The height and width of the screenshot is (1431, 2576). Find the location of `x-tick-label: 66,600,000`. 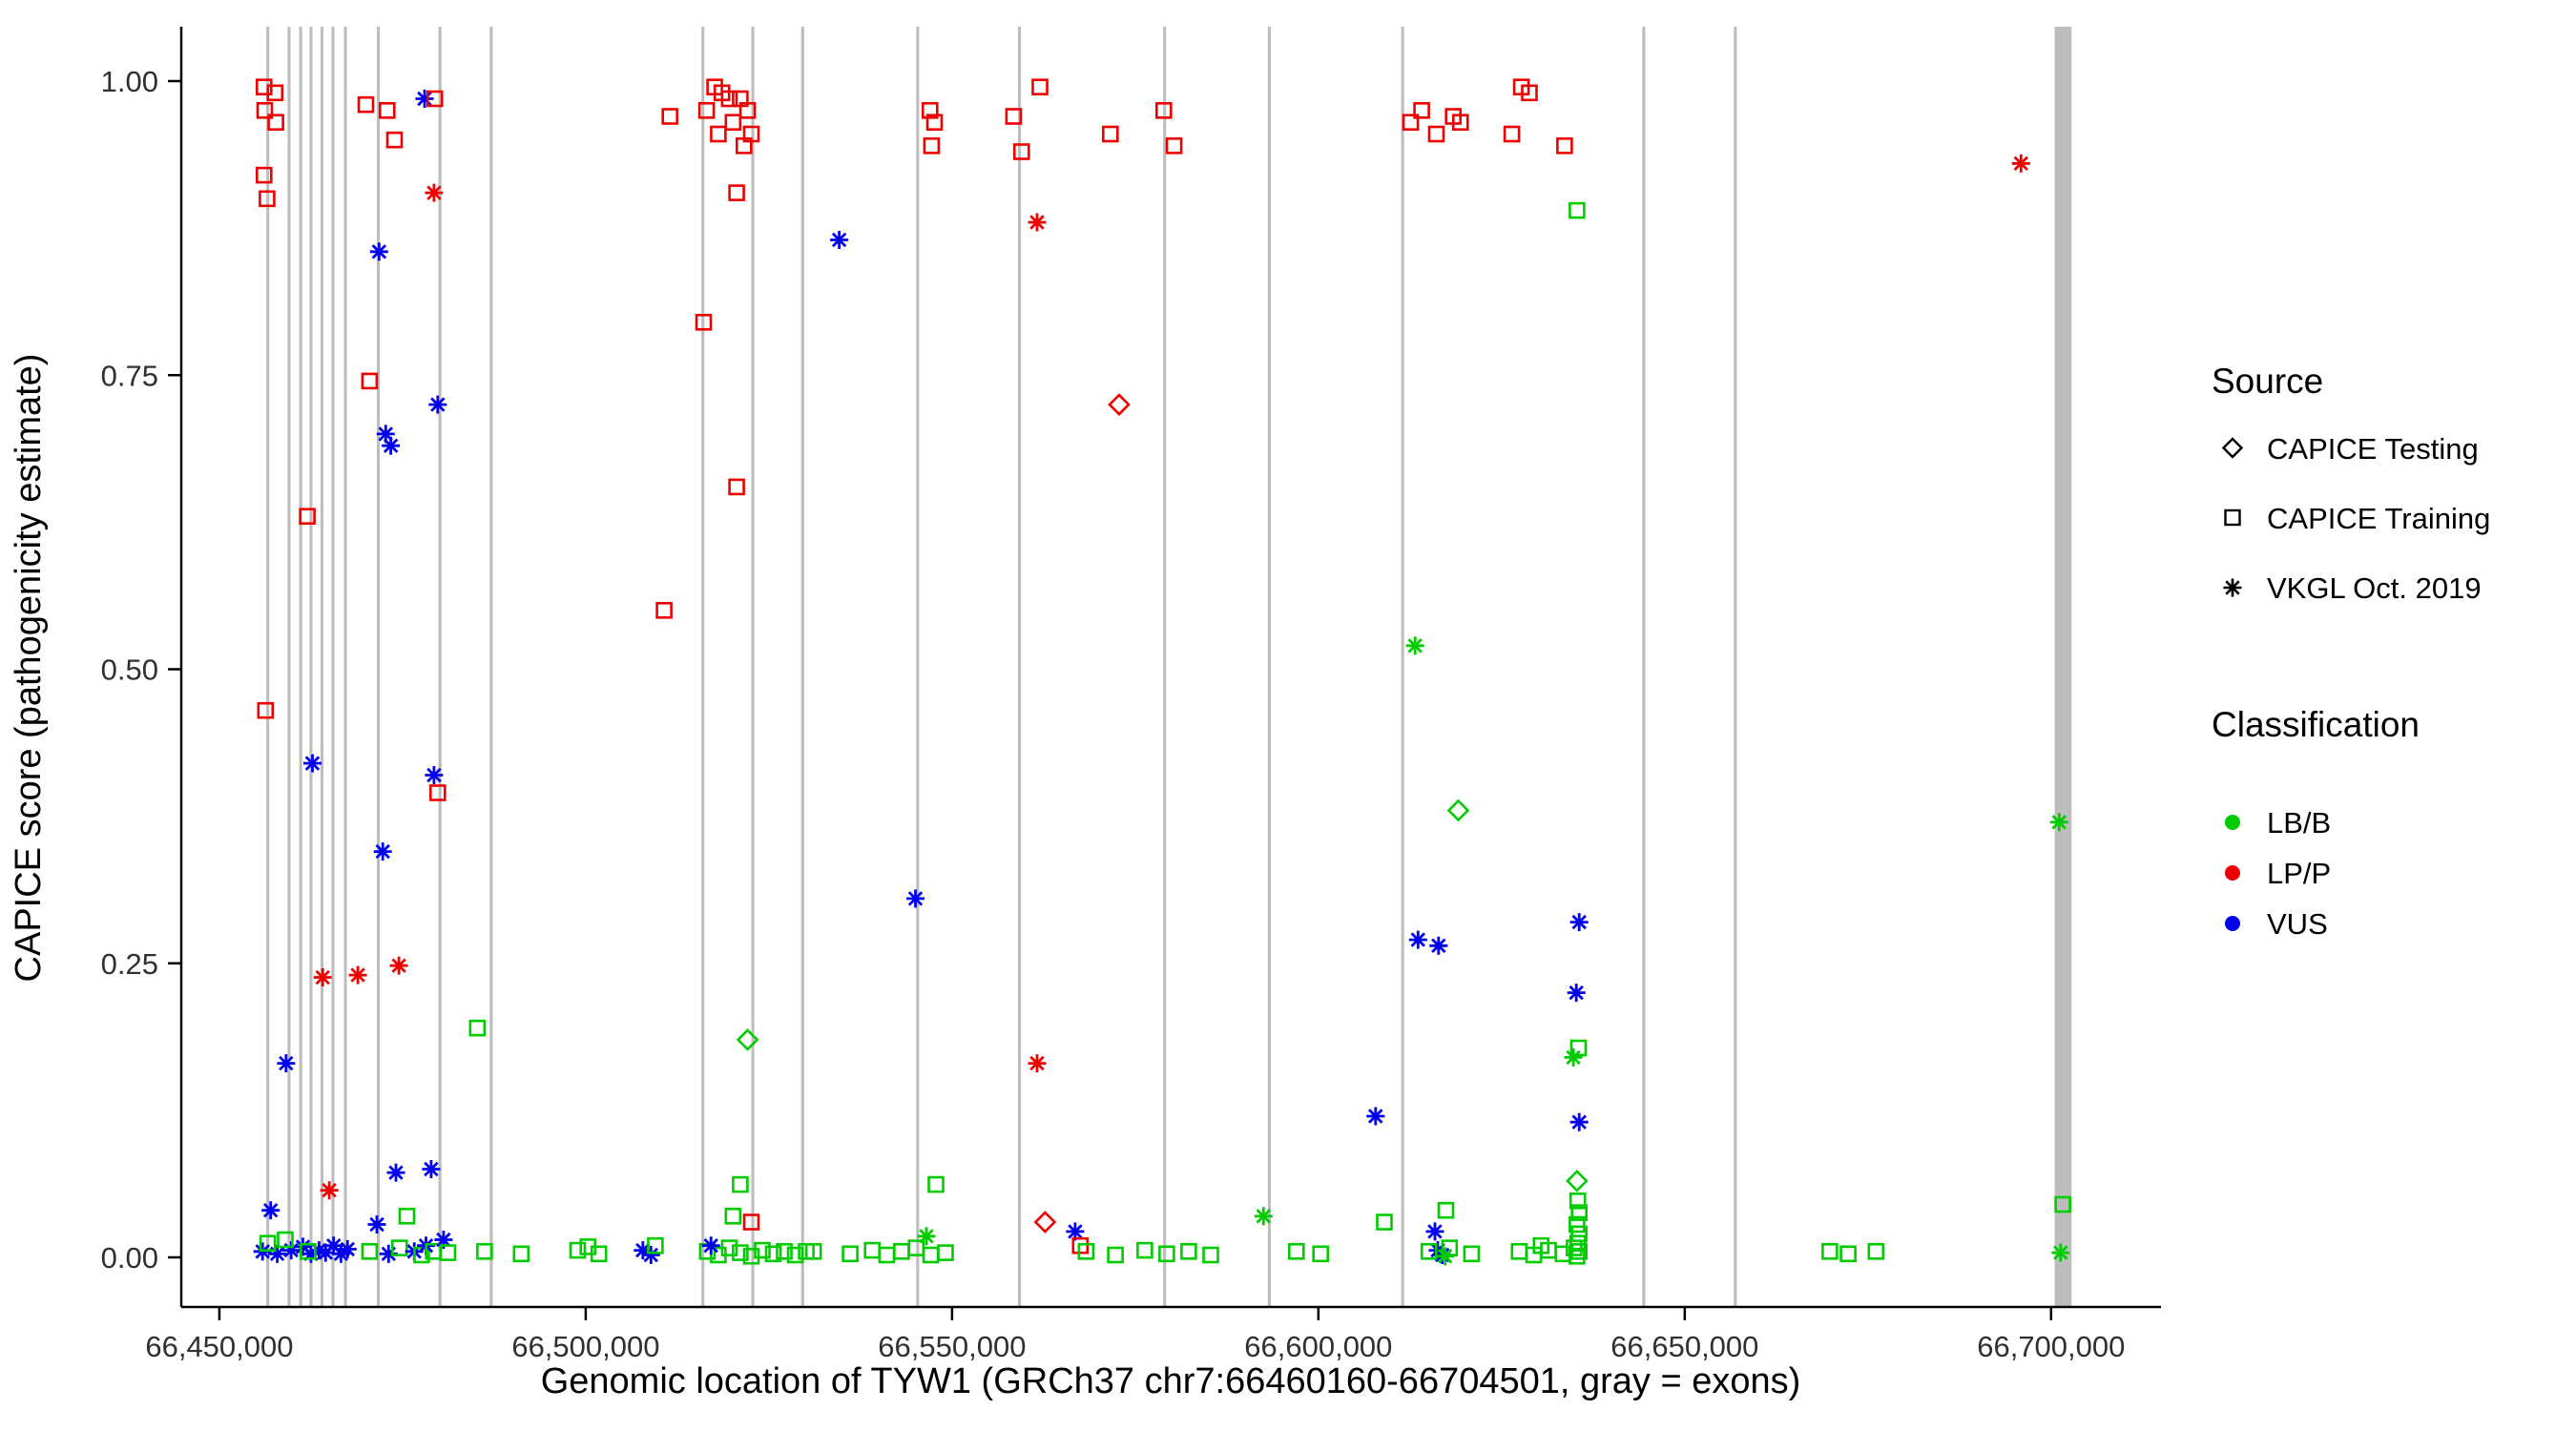

x-tick-label: 66,600,000 is located at coordinates (1318, 1346).